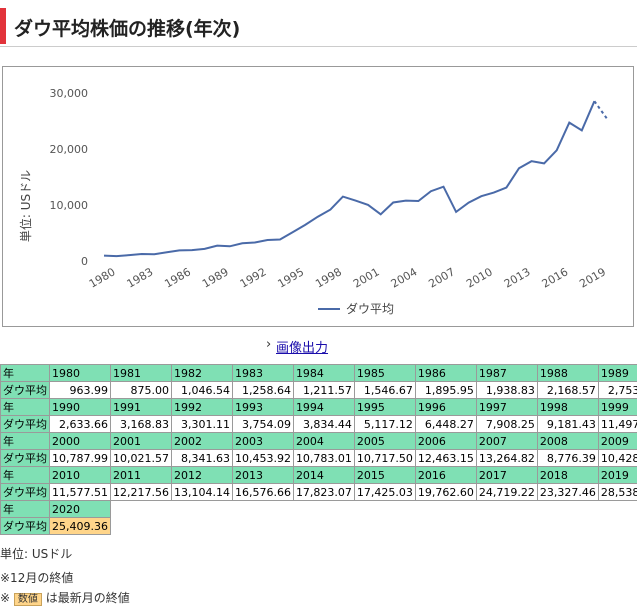 Image resolution: width=637 pixels, height=609 pixels. What do you see at coordinates (69, 205) in the screenshot?
I see `y-tick-label: 10,000` at bounding box center [69, 205].